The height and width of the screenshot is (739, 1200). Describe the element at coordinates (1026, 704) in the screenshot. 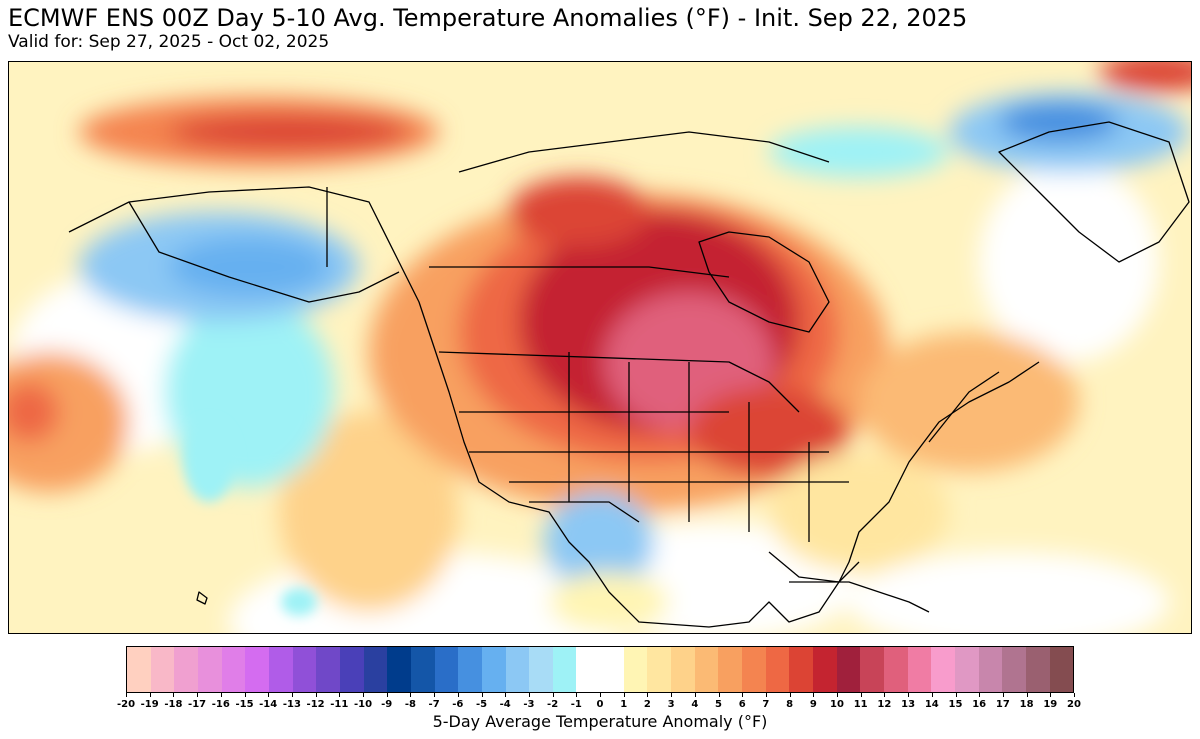

I see `colorbar-tick-label: 18` at that location.